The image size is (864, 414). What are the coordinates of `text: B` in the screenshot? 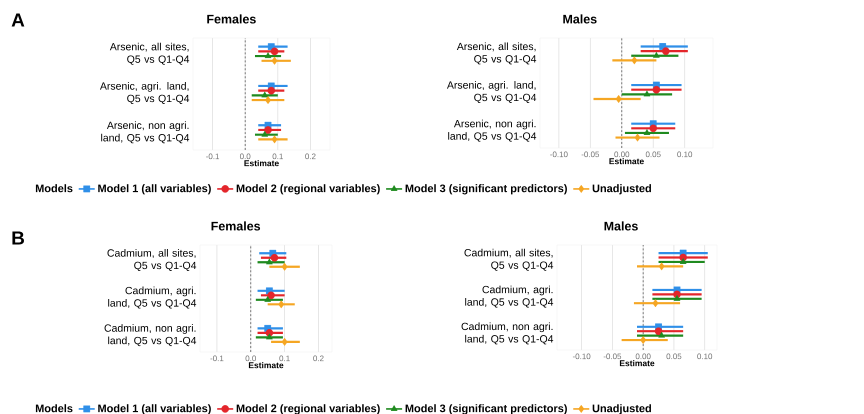 It's located at (18, 238).